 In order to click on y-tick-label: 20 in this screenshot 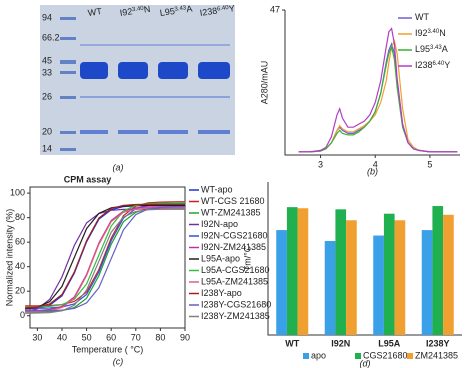, I will do `click(20, 291)`.